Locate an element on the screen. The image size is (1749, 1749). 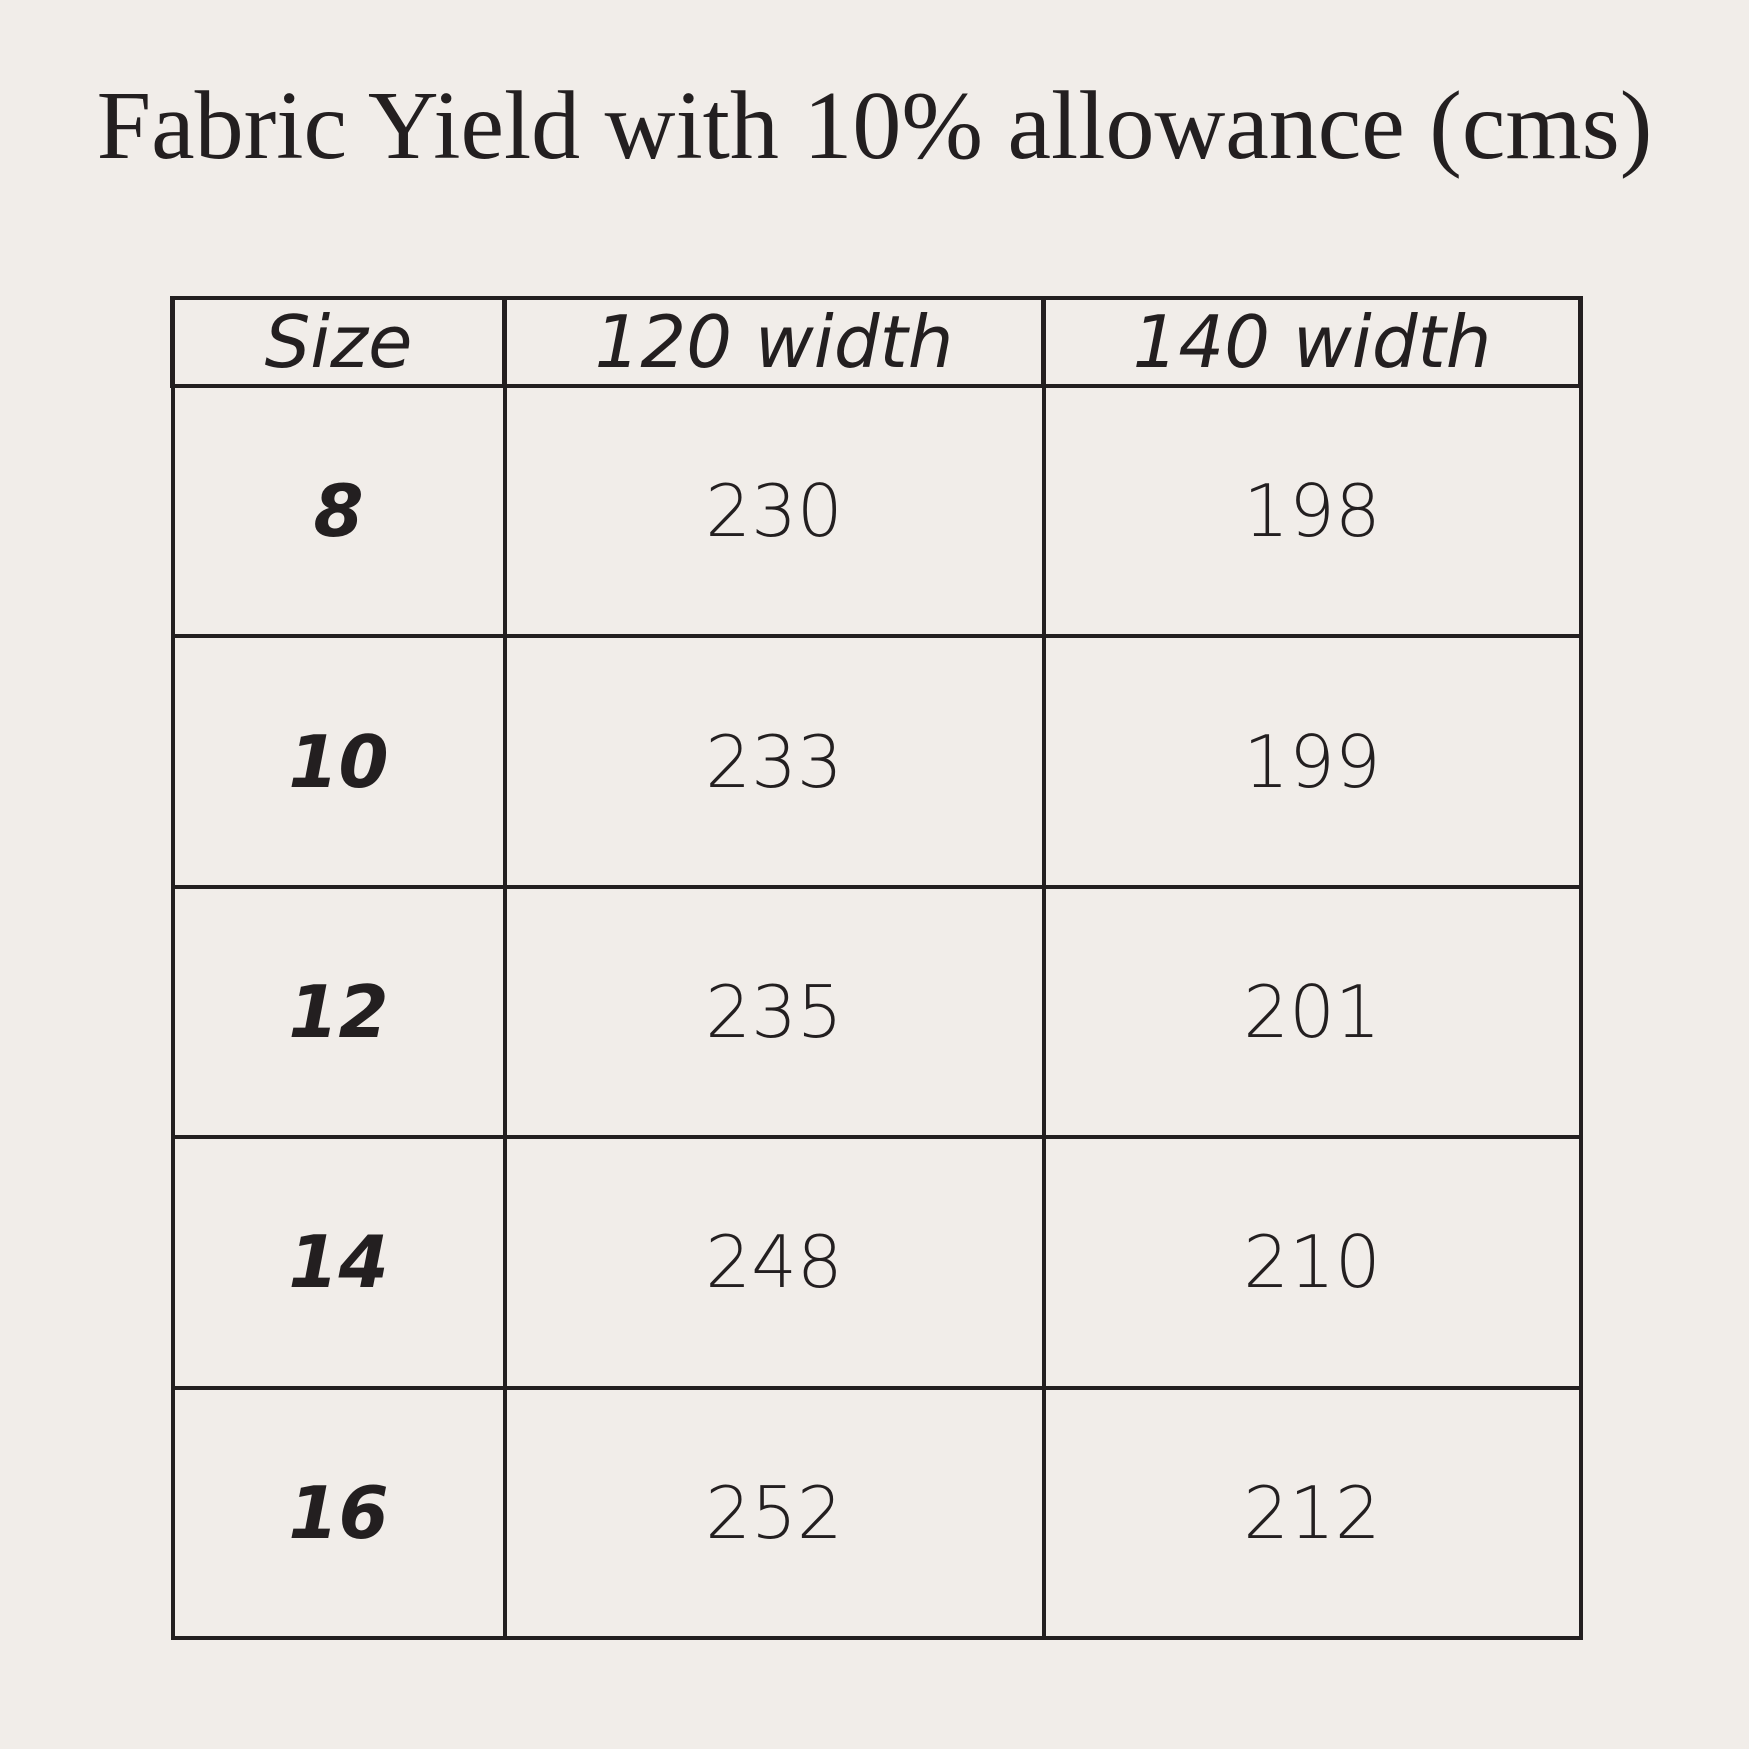
header-120-width: 120 width is located at coordinates (774, 342).